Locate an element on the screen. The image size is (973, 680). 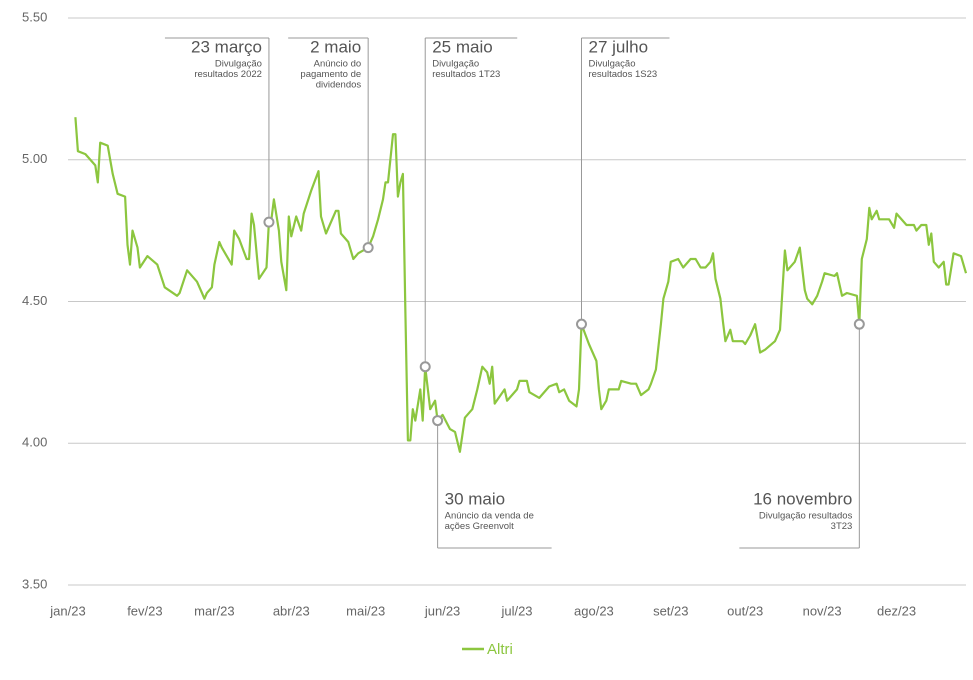
y-tick-label: 4.50 is located at coordinates (34, 300).